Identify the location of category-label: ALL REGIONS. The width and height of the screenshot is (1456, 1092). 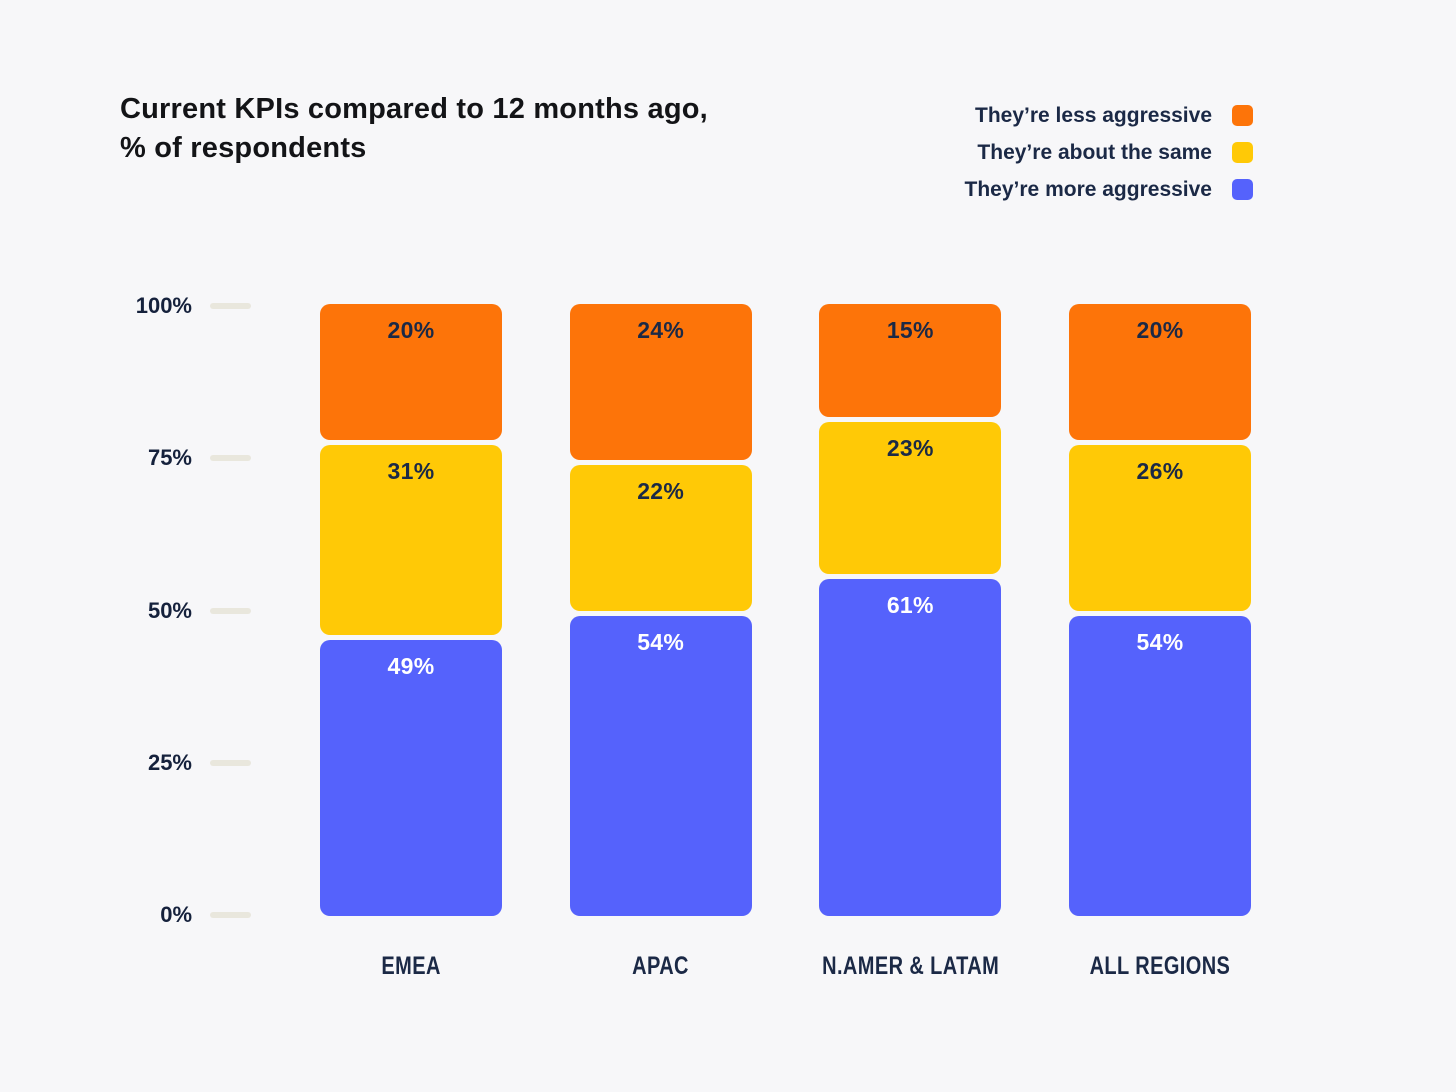
(1160, 966).